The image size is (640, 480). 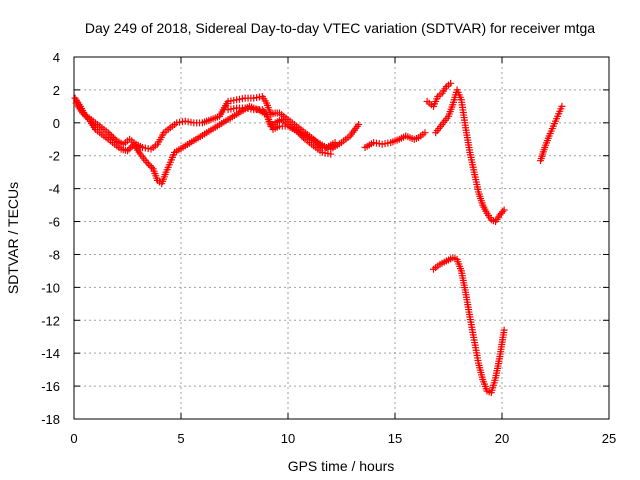 I want to click on y-tick-label: -6, so click(x=54, y=222).